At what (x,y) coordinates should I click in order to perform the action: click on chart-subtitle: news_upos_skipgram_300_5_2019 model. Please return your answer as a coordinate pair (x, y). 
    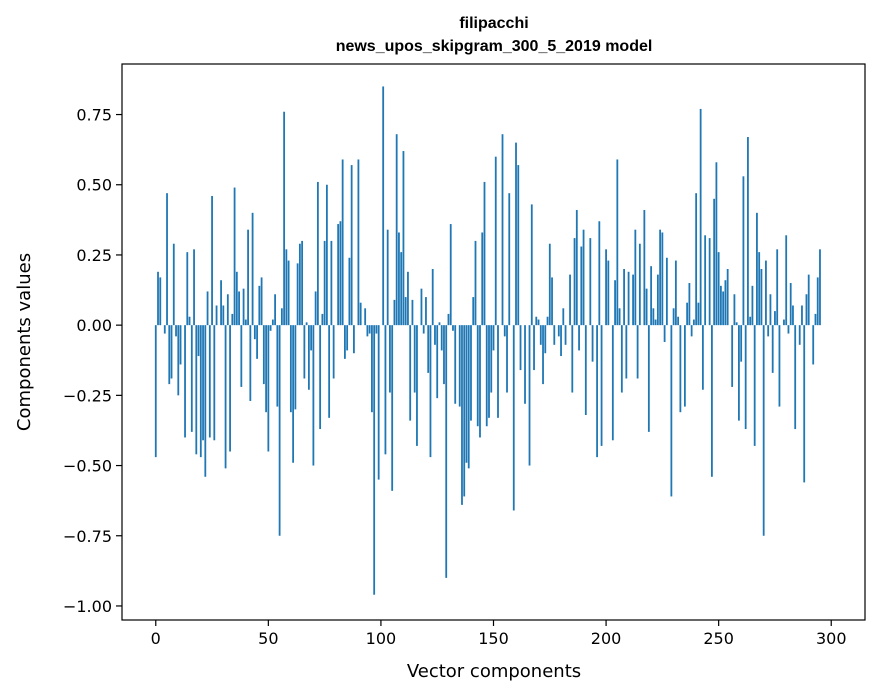
    Looking at the image, I should click on (494, 46).